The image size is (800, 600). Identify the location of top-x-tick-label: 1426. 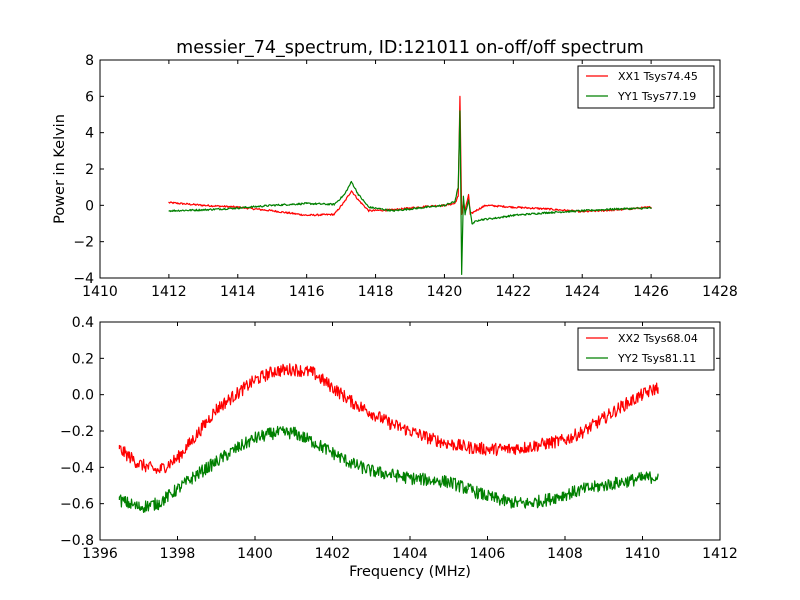
(651, 292).